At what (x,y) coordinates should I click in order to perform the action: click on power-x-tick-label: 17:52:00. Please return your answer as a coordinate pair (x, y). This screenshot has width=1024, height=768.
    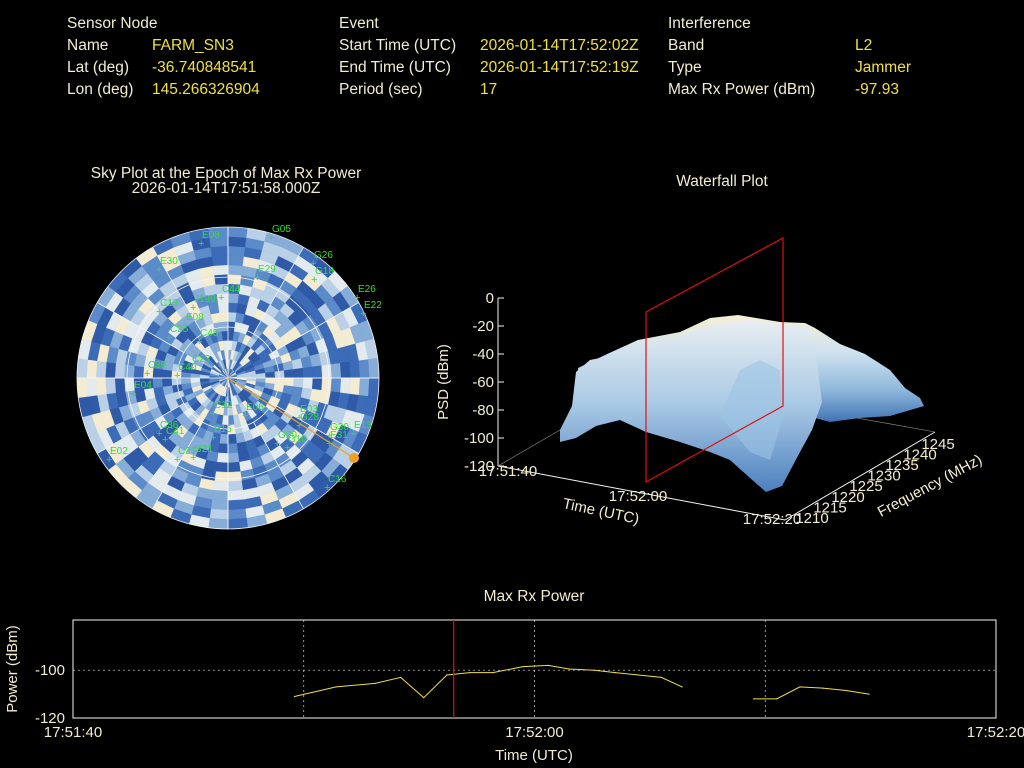
    Looking at the image, I should click on (534, 732).